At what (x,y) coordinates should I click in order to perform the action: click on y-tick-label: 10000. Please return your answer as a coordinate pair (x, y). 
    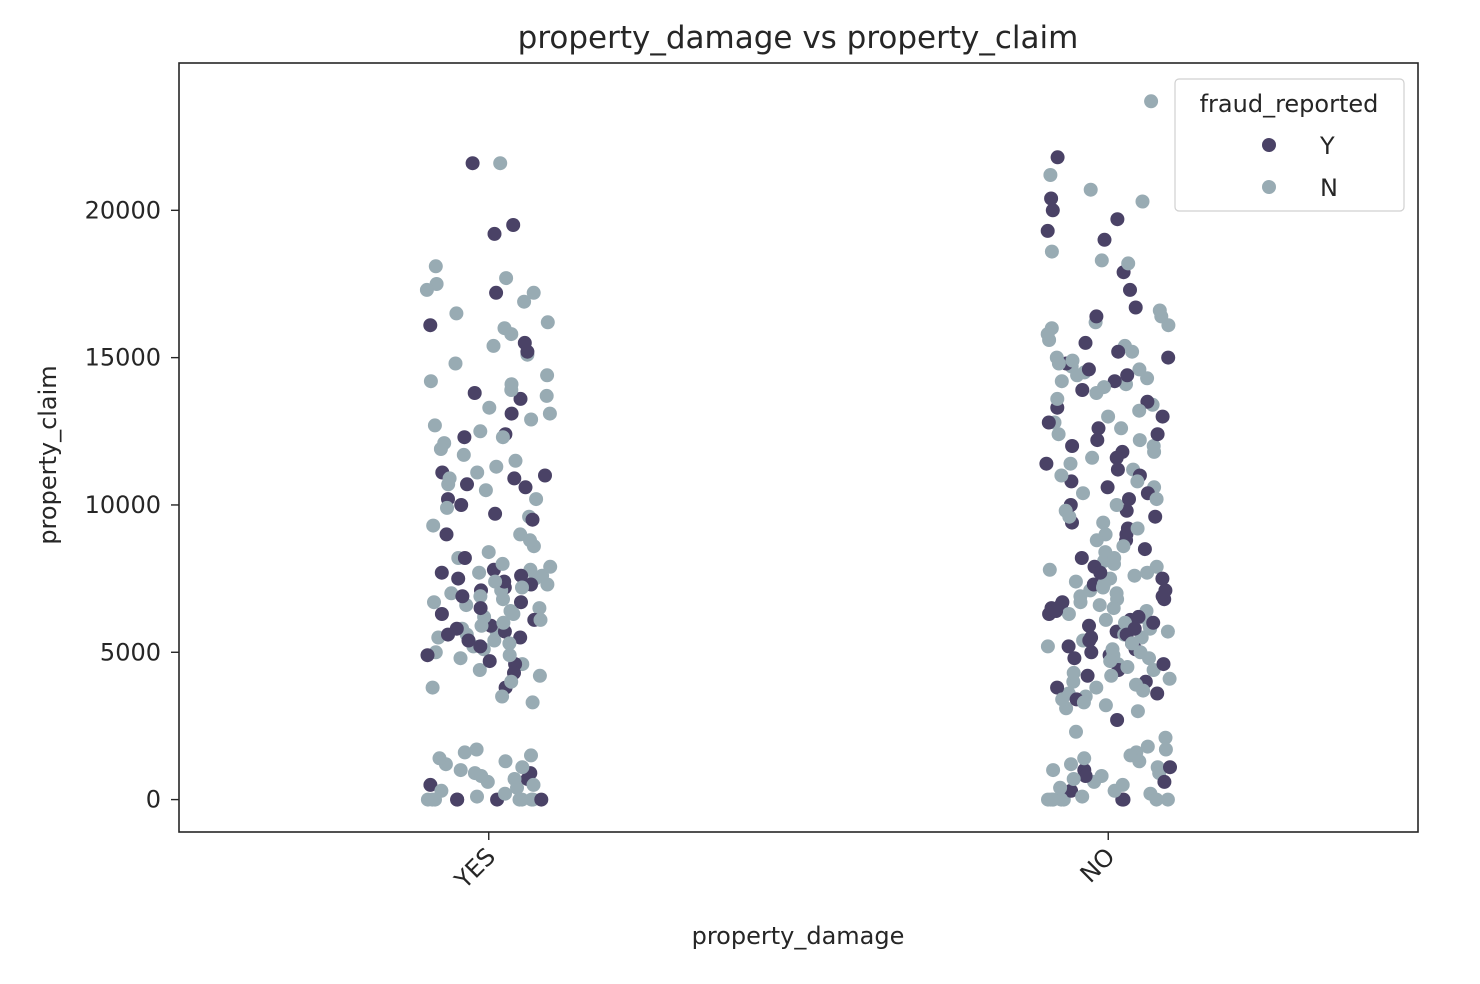
    Looking at the image, I should click on (123, 505).